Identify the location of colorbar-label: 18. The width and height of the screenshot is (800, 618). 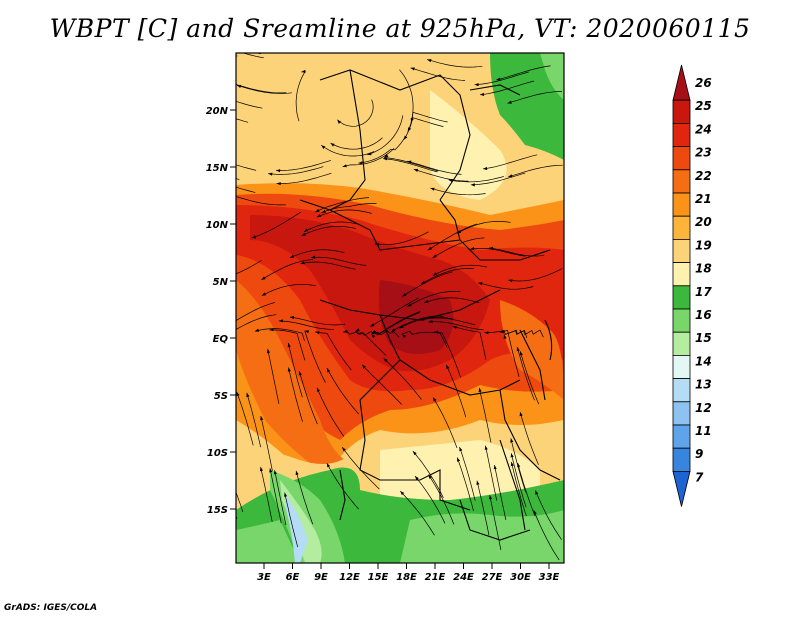
(703, 269).